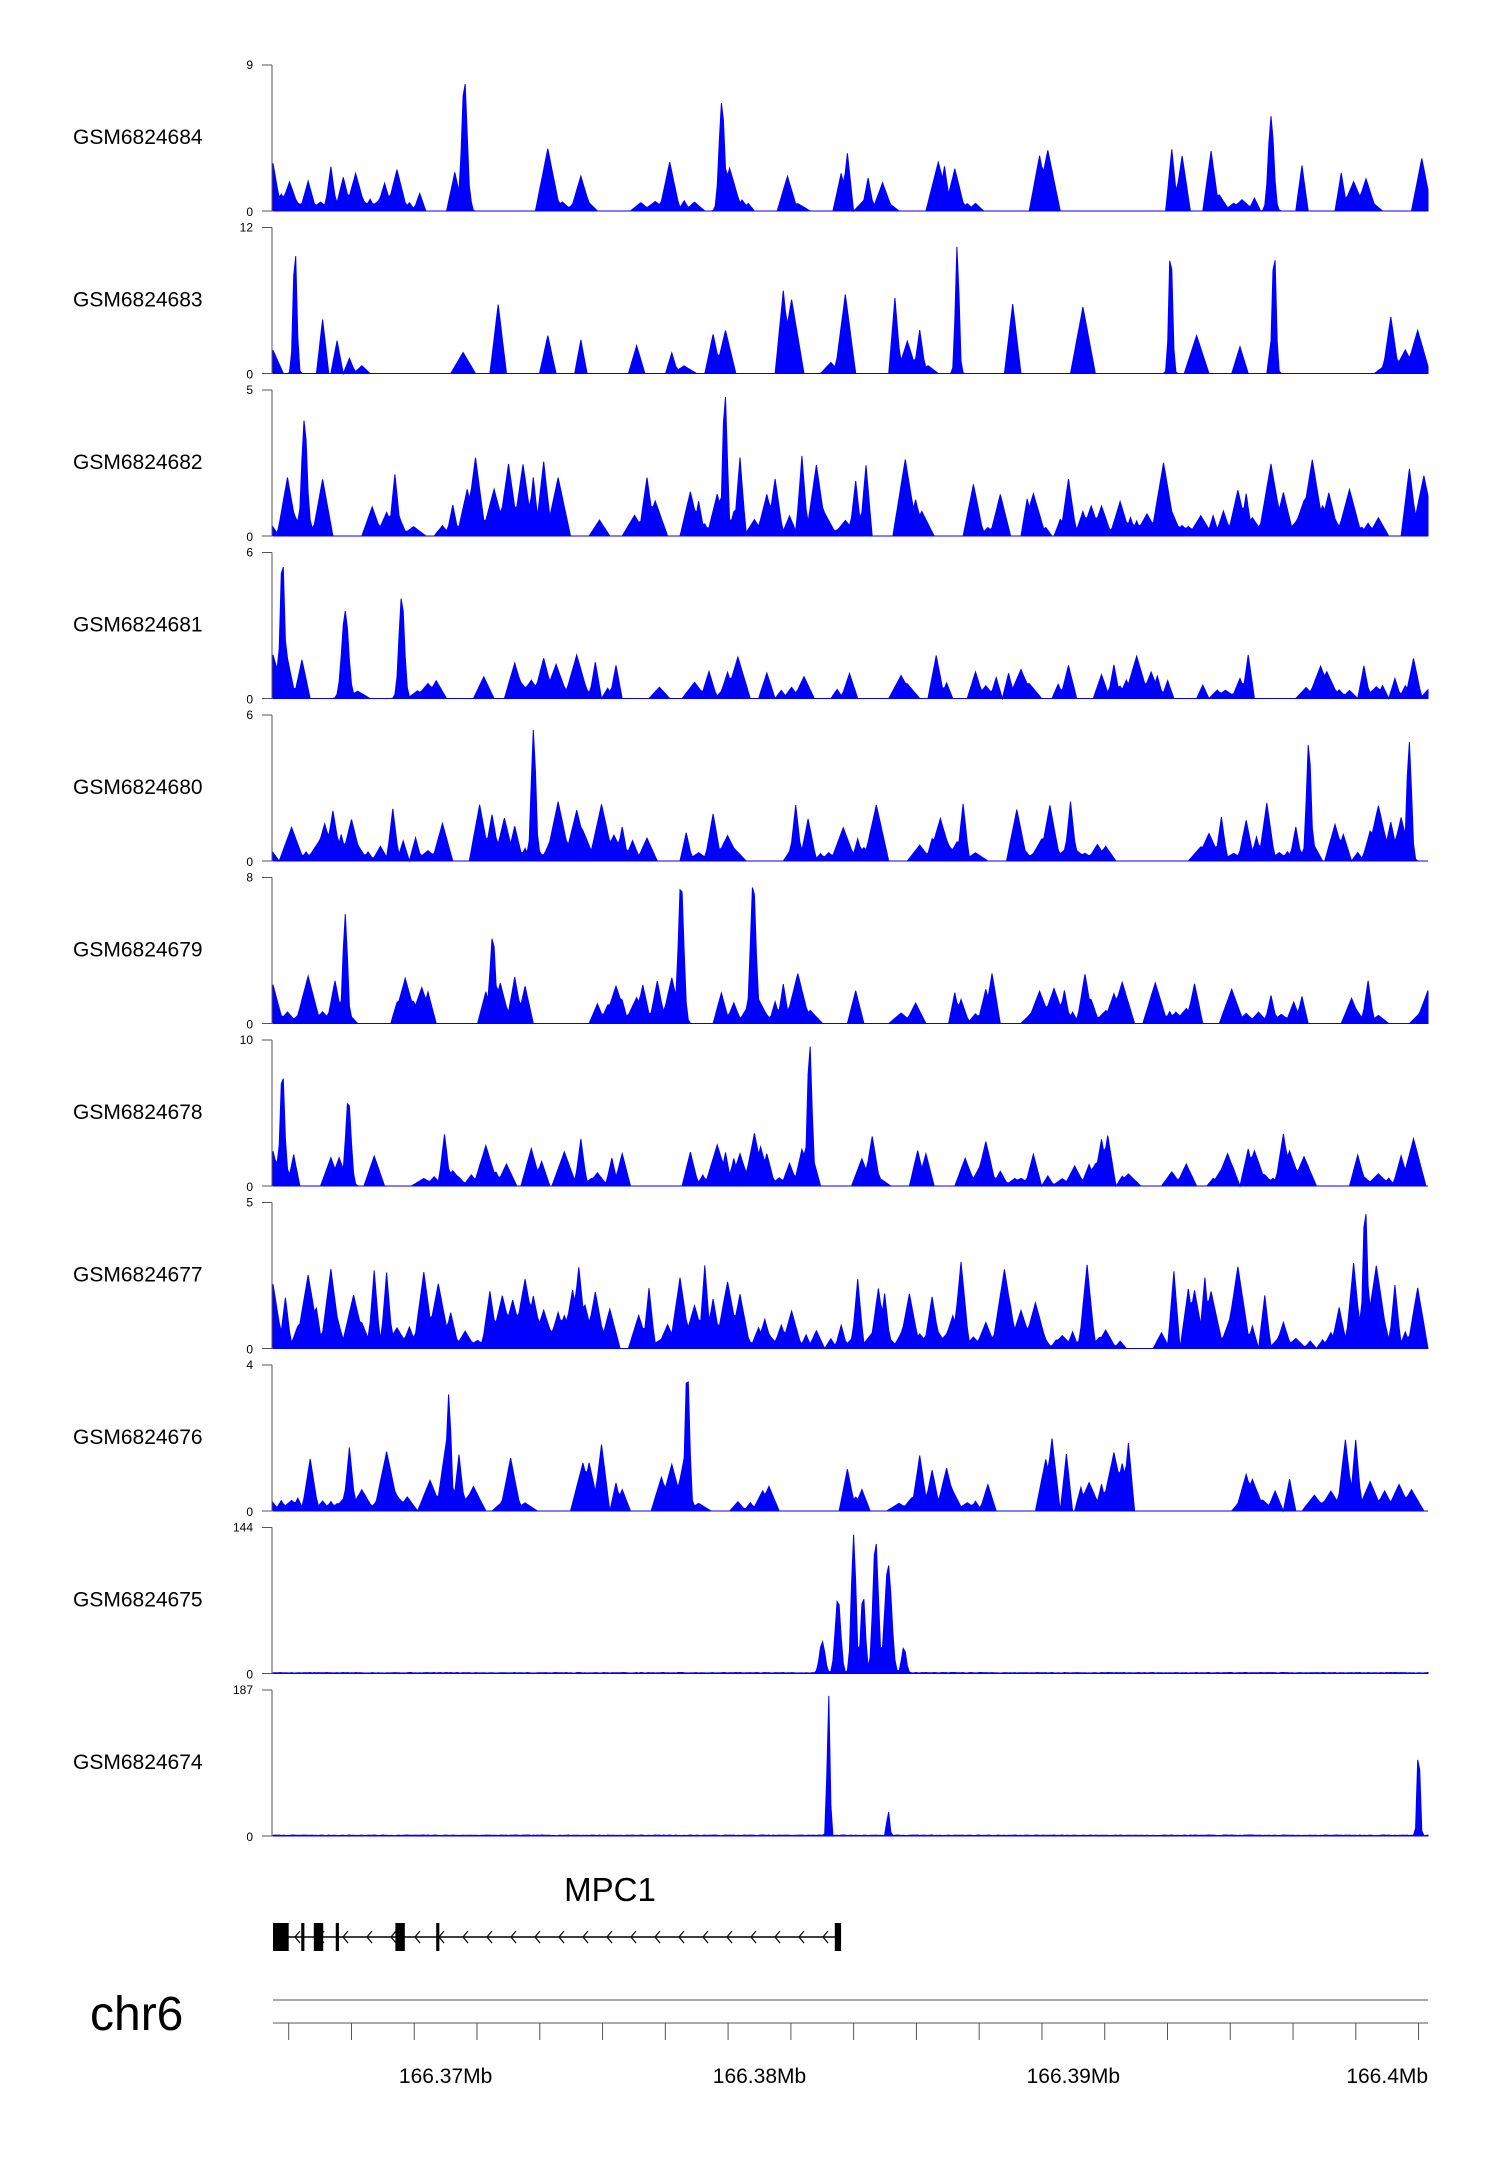 This screenshot has height=2170, width=1500. I want to click on x-tick-label: 166.39Mb, so click(1073, 2076).